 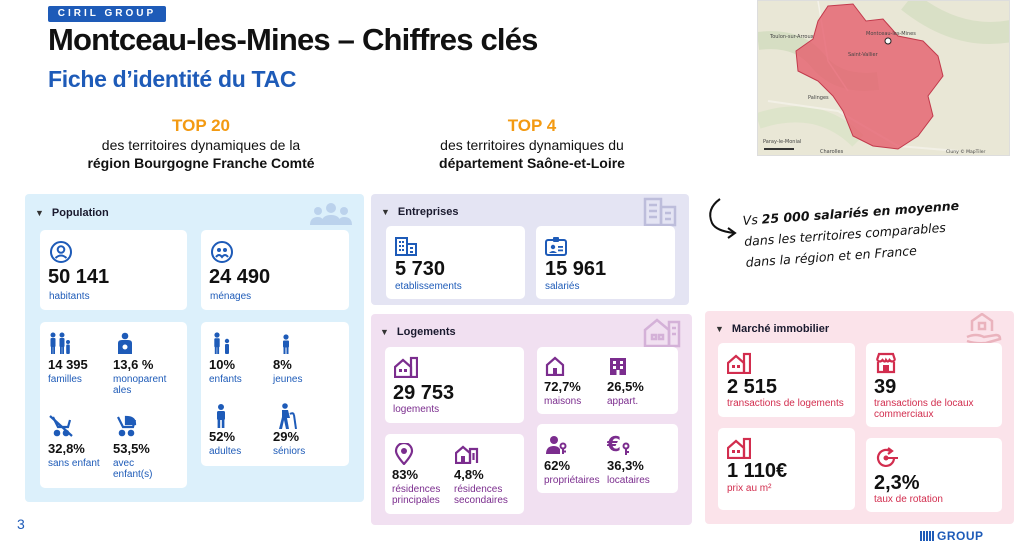 I want to click on top-region-label: TOP 20, so click(x=201, y=125).